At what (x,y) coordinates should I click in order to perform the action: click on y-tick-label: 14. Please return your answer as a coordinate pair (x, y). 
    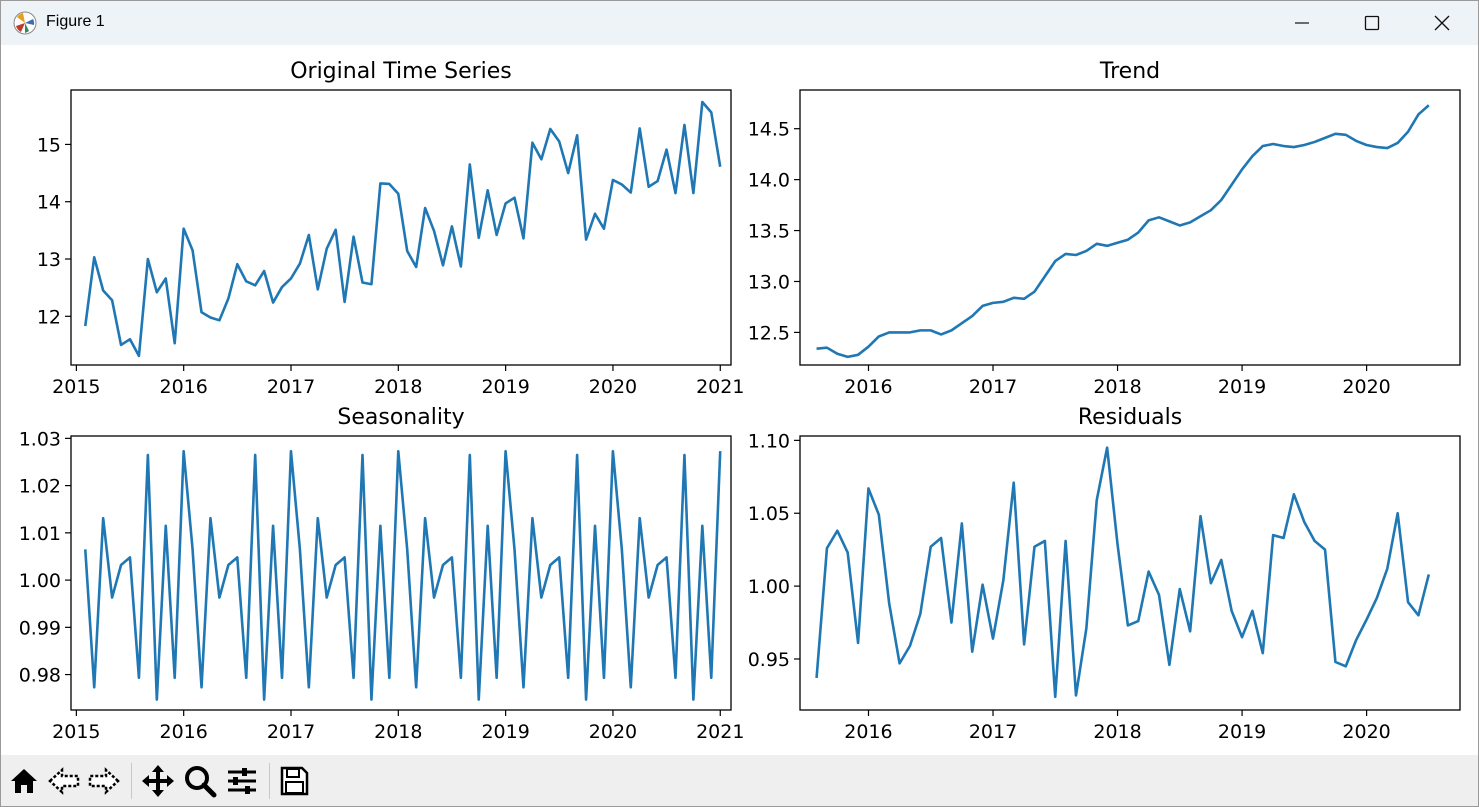
    Looking at the image, I should click on (49, 203).